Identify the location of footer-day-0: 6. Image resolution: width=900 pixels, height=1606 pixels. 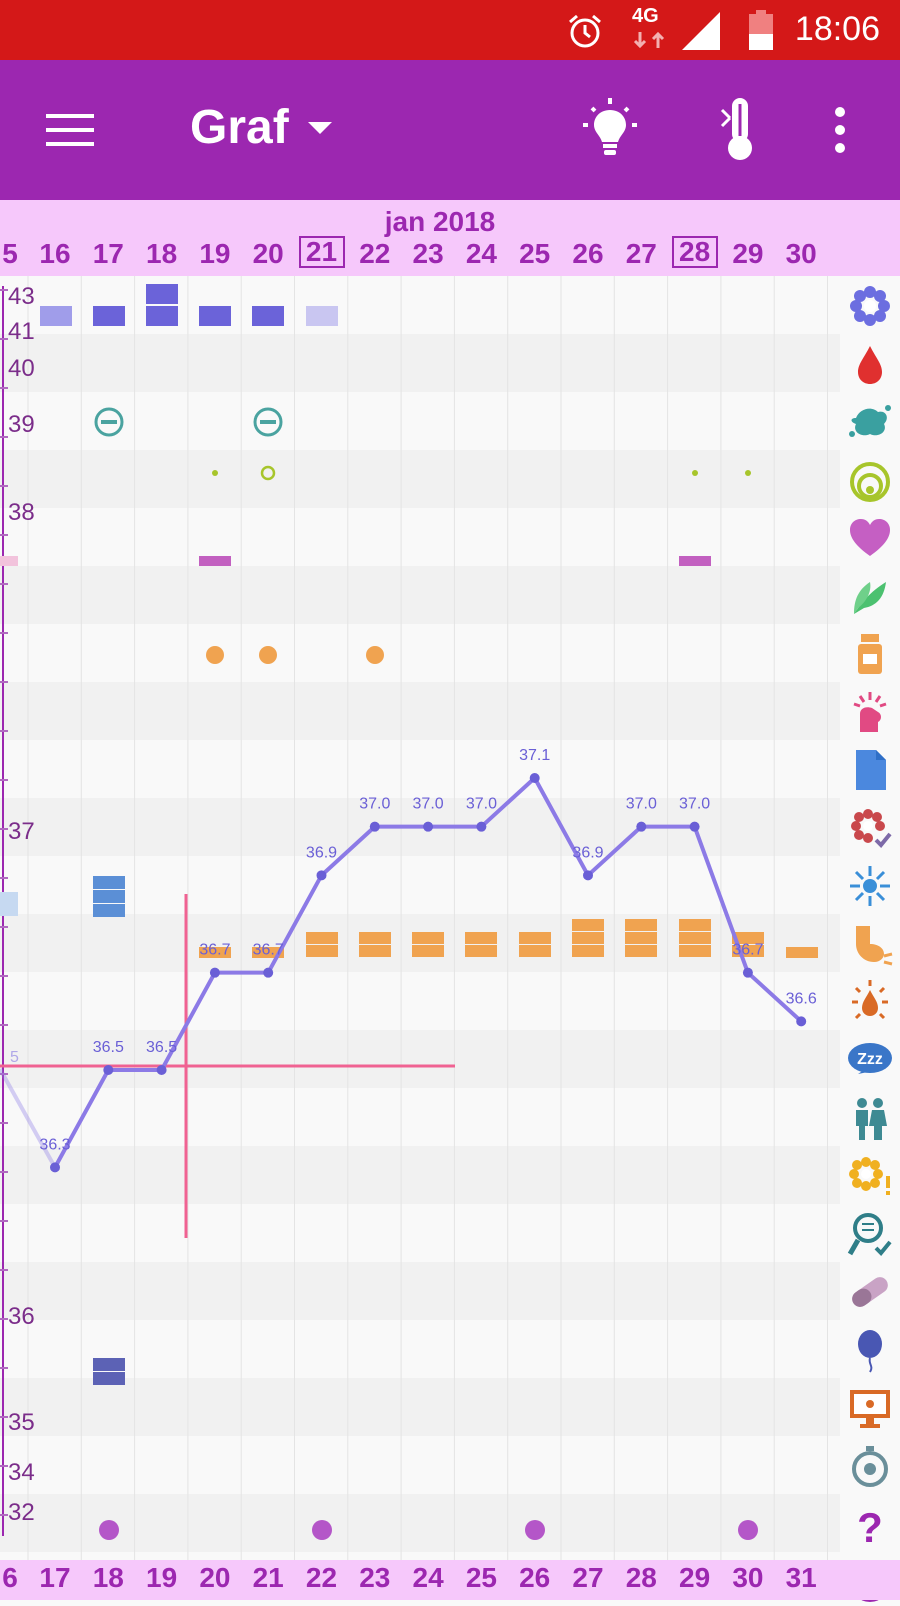
(10, 1577).